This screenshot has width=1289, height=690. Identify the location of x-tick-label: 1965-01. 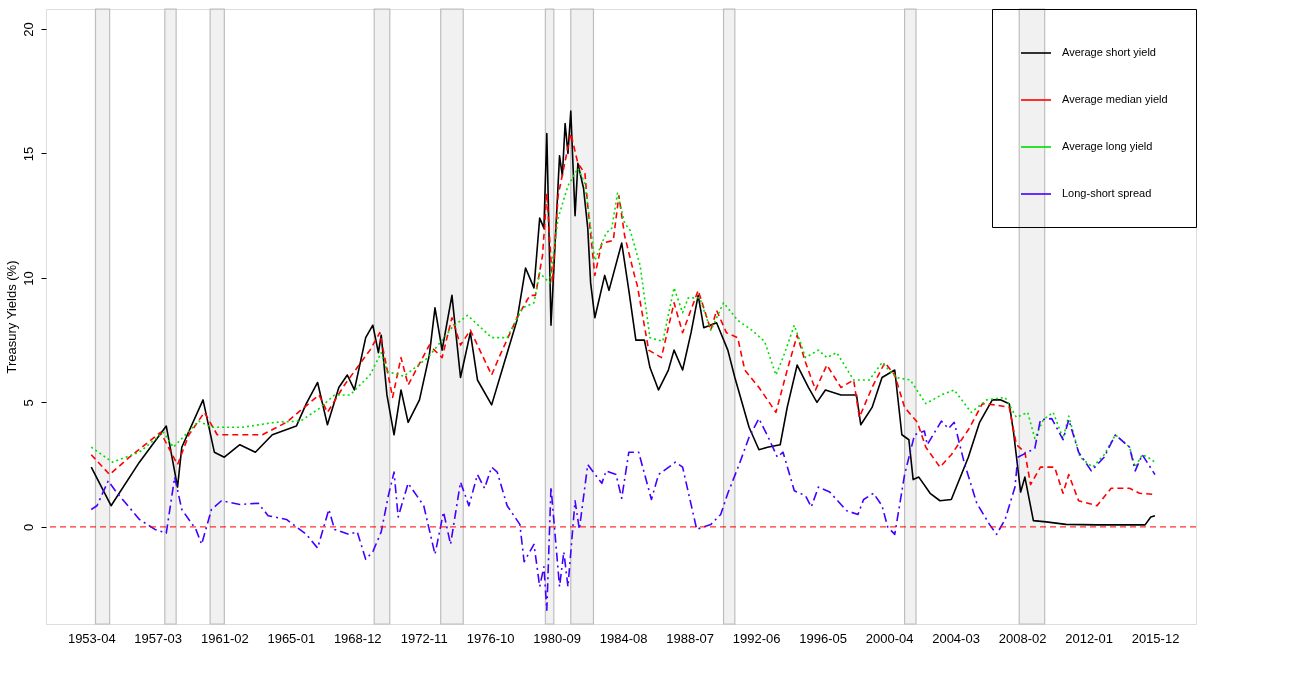
(291, 638).